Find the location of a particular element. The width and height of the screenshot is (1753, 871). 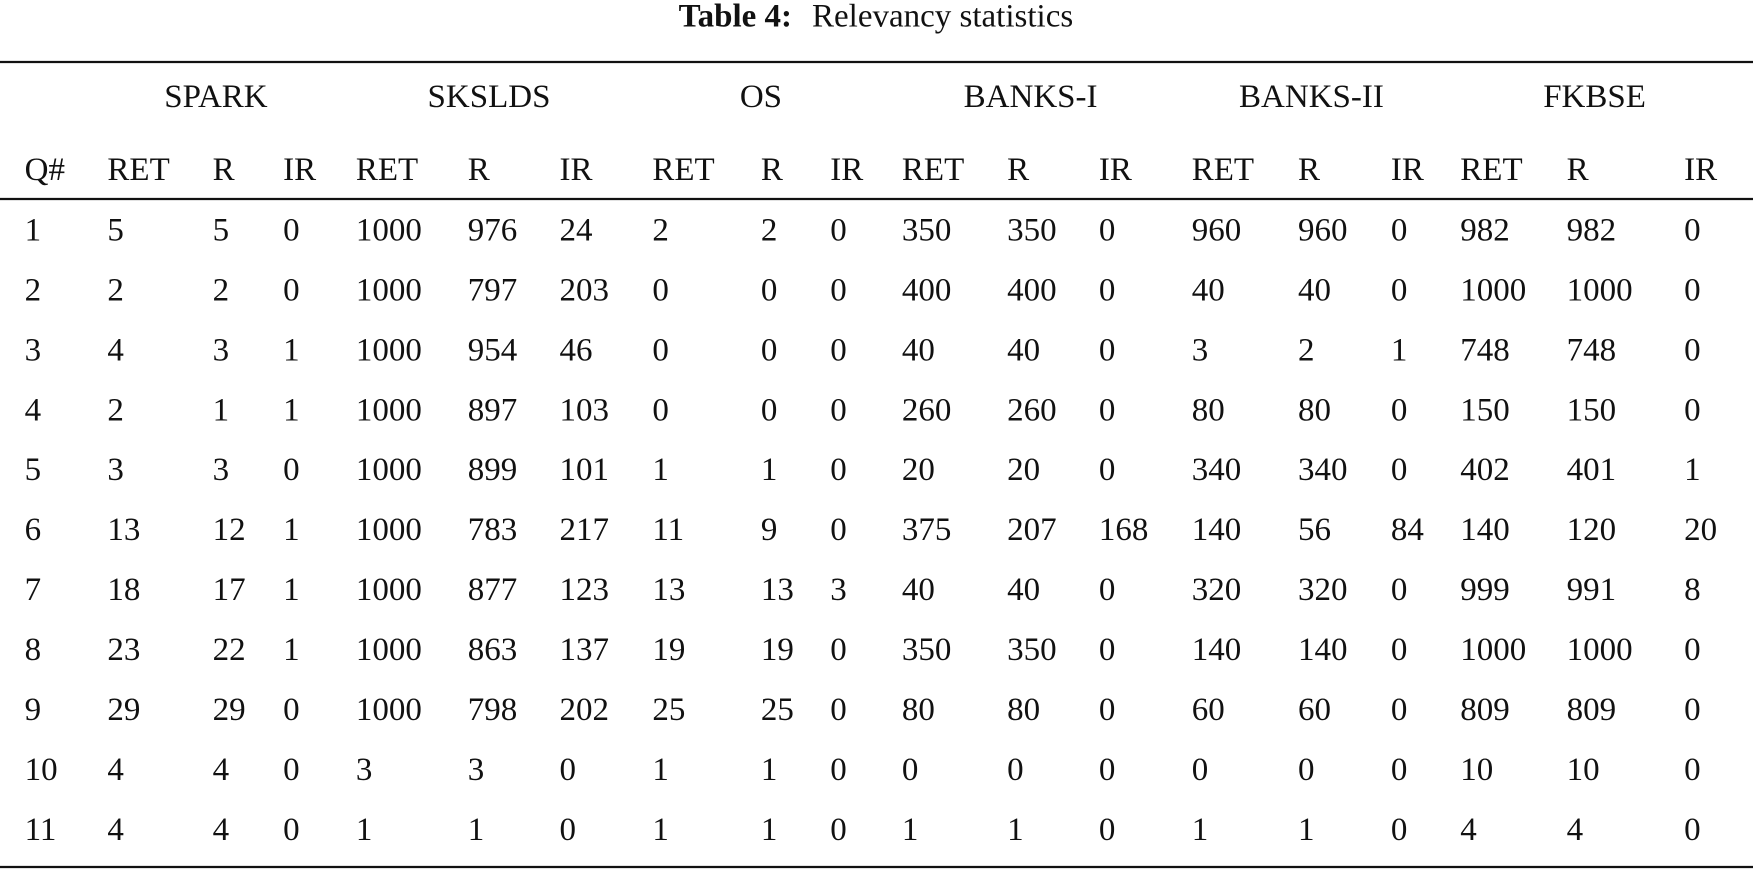

cell: 748 is located at coordinates (1485, 350).